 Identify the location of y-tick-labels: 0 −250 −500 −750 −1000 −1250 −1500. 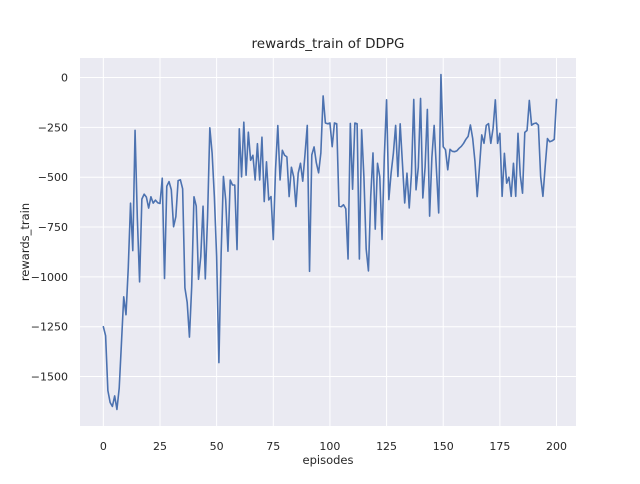
(49, 228).